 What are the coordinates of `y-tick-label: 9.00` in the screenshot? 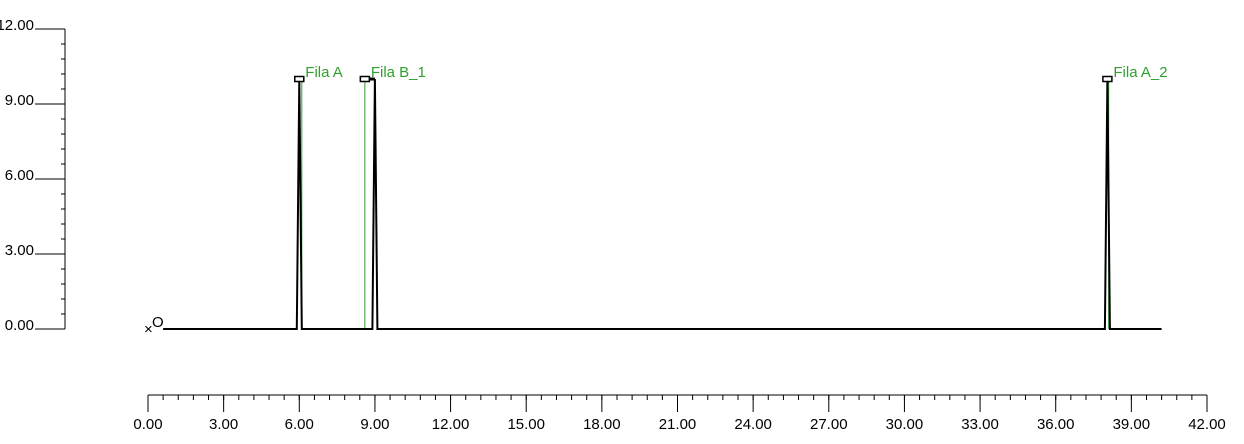 It's located at (19, 100).